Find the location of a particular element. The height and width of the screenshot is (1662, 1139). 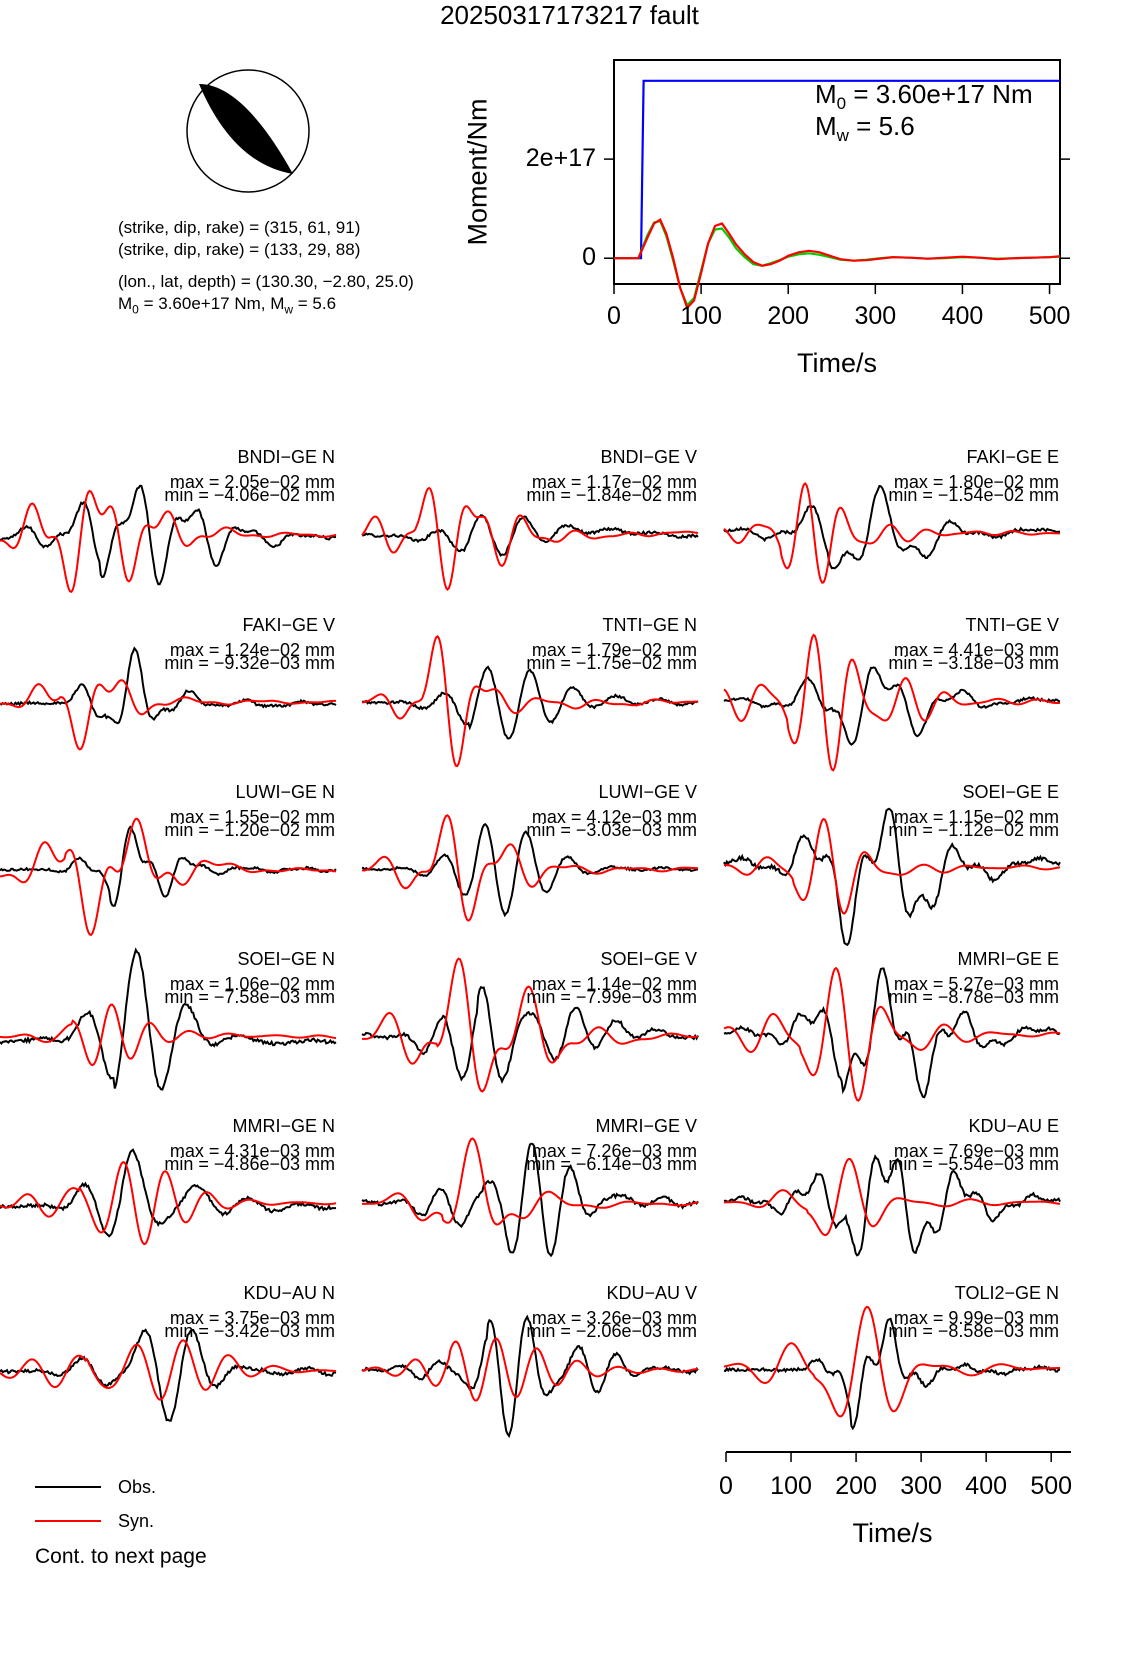

station-max: max = 1.79e−02 mm is located at coordinates (614, 650).